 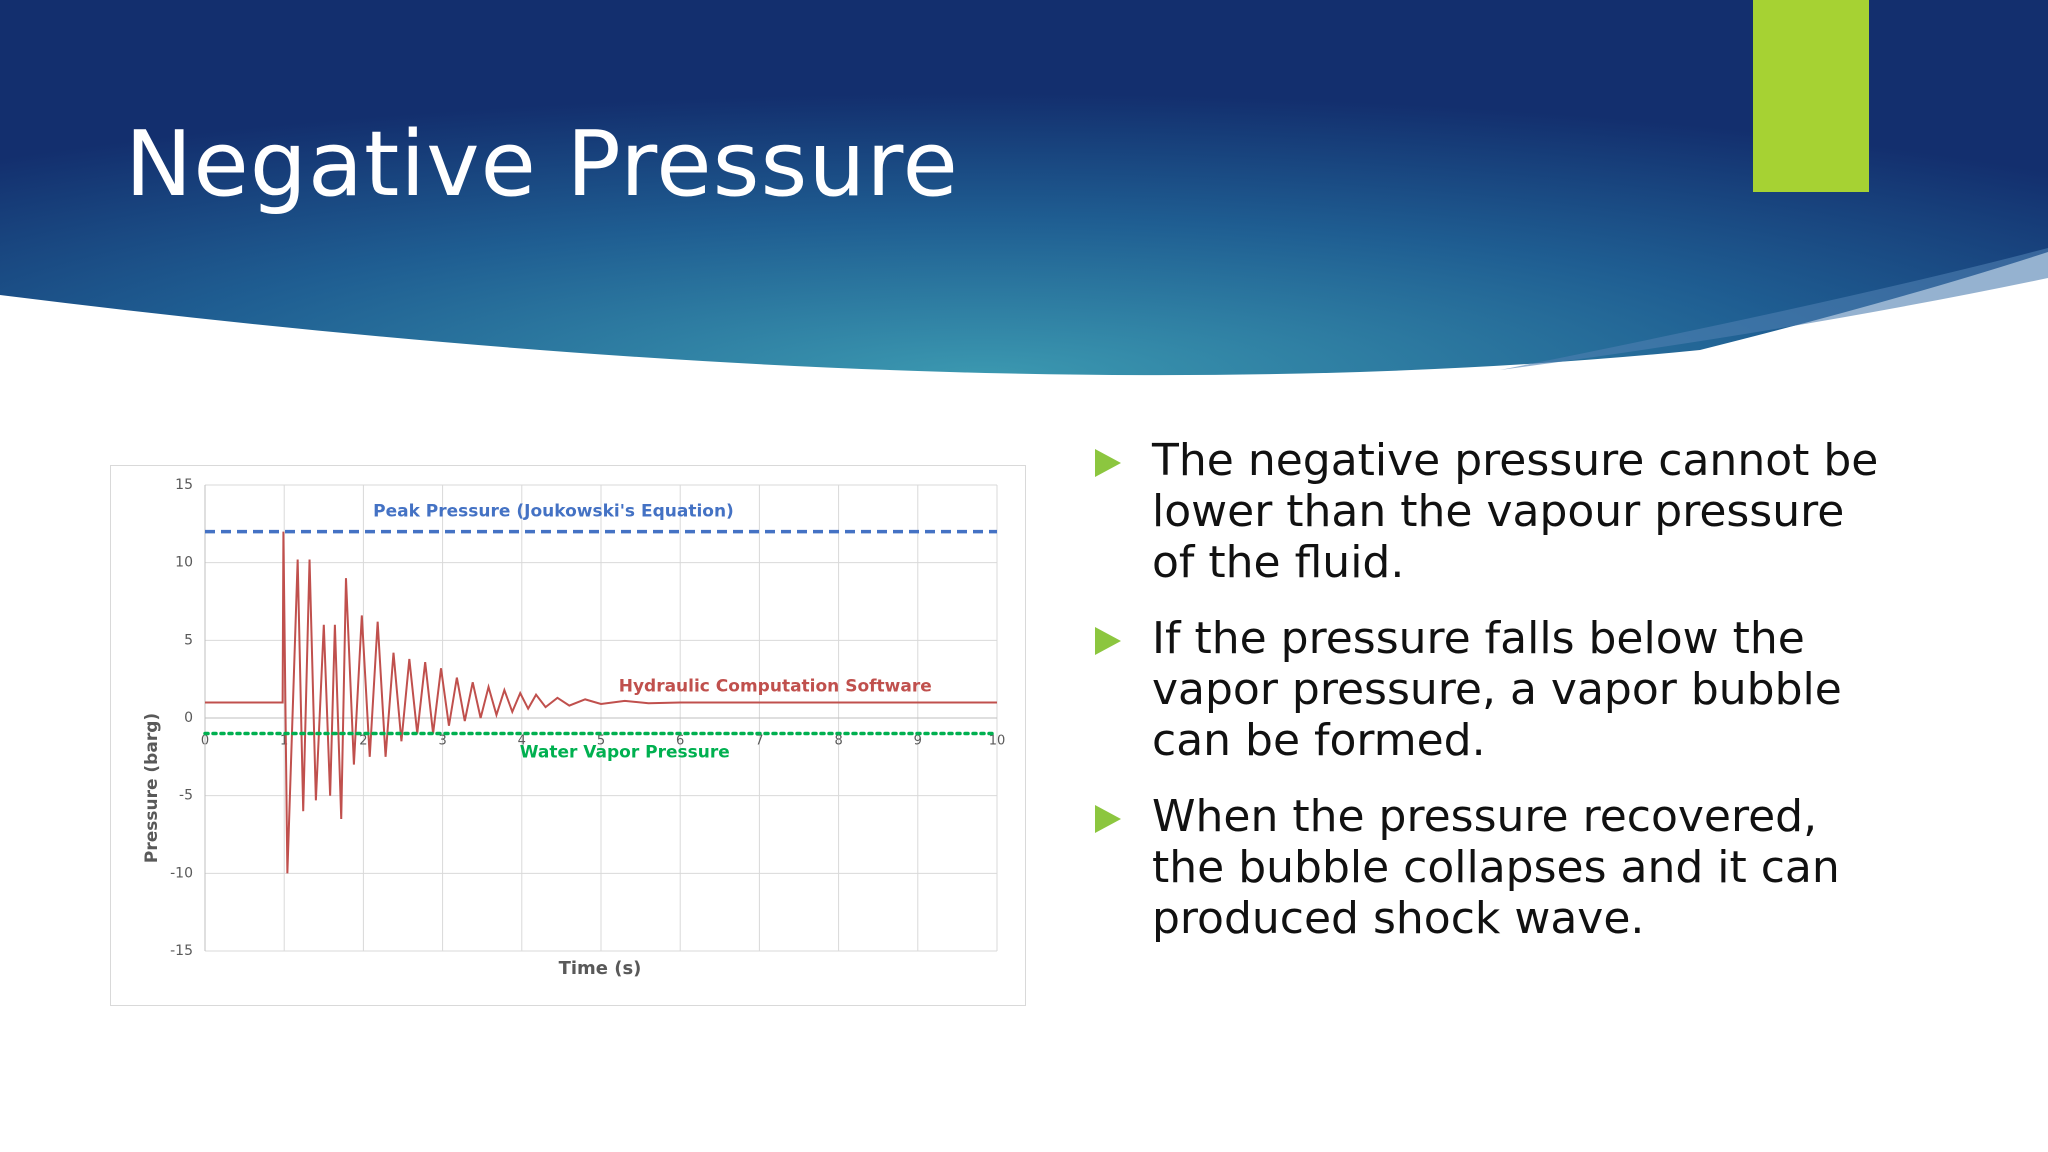 I want to click on x-tick-label: 4, so click(x=522, y=741).